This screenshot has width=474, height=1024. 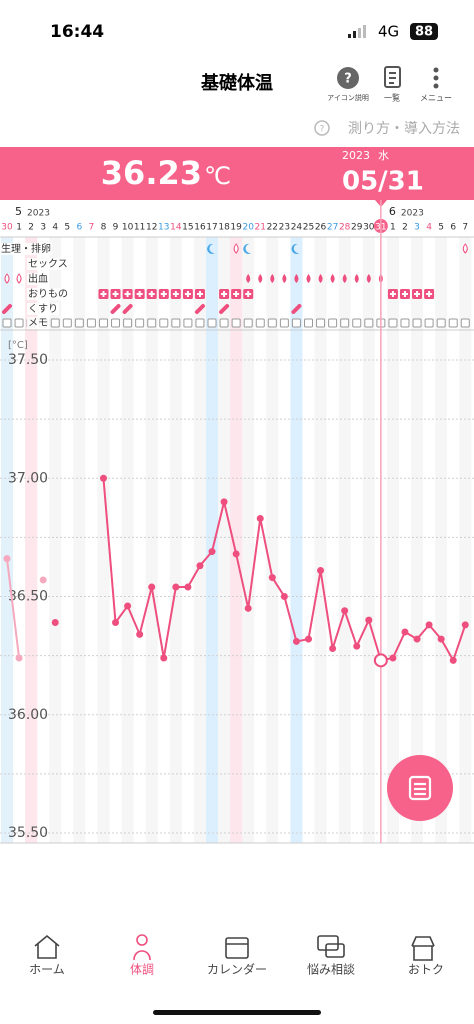 What do you see at coordinates (28, 833) in the screenshot?
I see `y-tick-label: 35.50` at bounding box center [28, 833].